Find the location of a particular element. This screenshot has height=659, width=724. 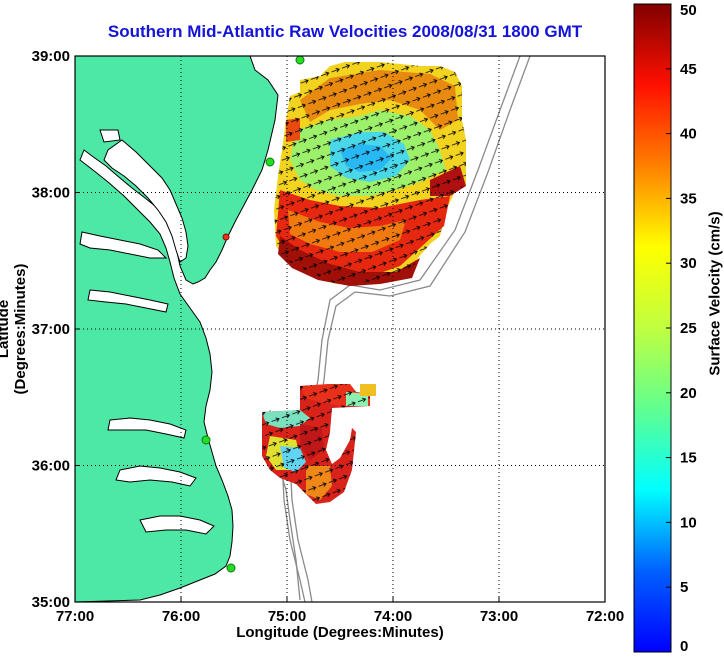

colorbar-tick-label: 45 is located at coordinates (688, 69).